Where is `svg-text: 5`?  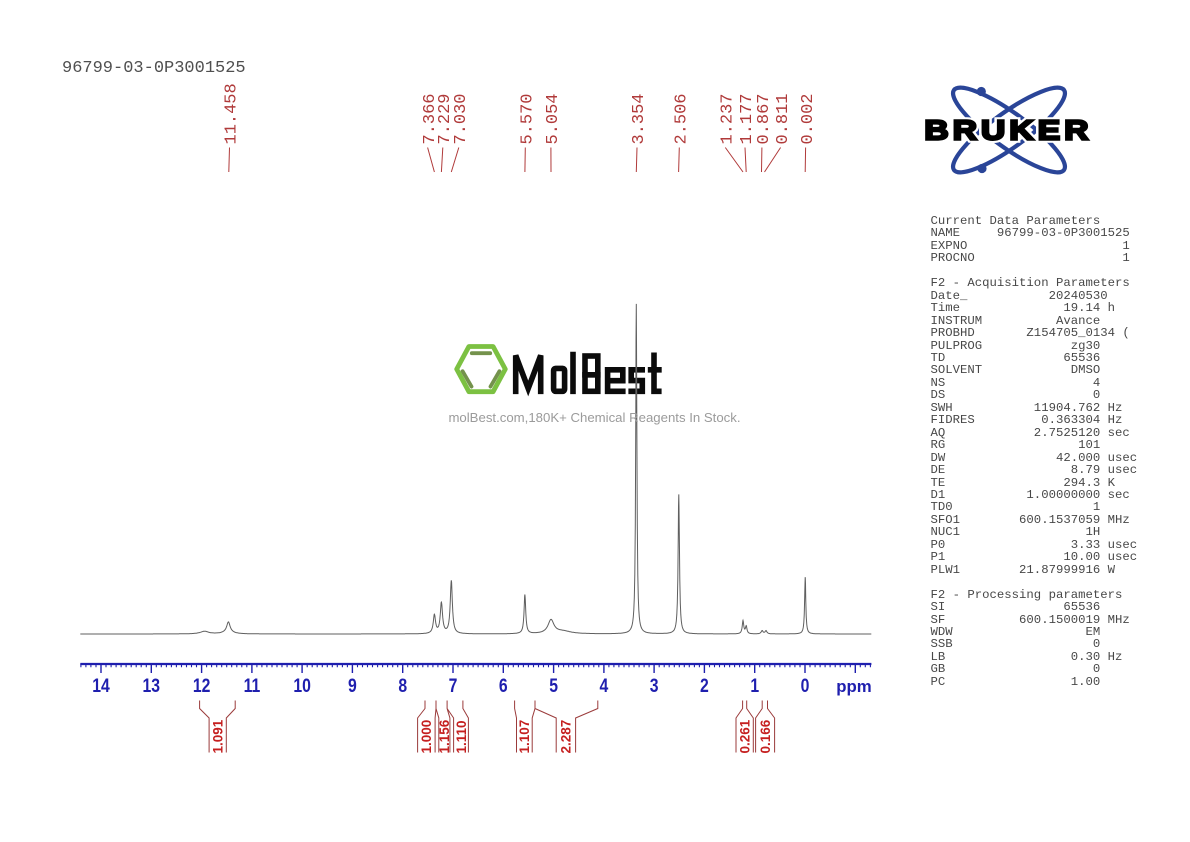 svg-text: 5 is located at coordinates (553, 685).